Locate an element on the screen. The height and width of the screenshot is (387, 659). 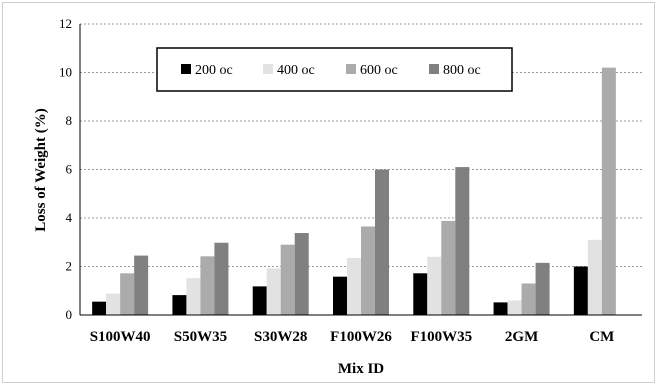
x-tick-labels: S100W40 S50W35 S30W28 F100W26 F100W35 2GM CM is located at coordinates (352, 337).